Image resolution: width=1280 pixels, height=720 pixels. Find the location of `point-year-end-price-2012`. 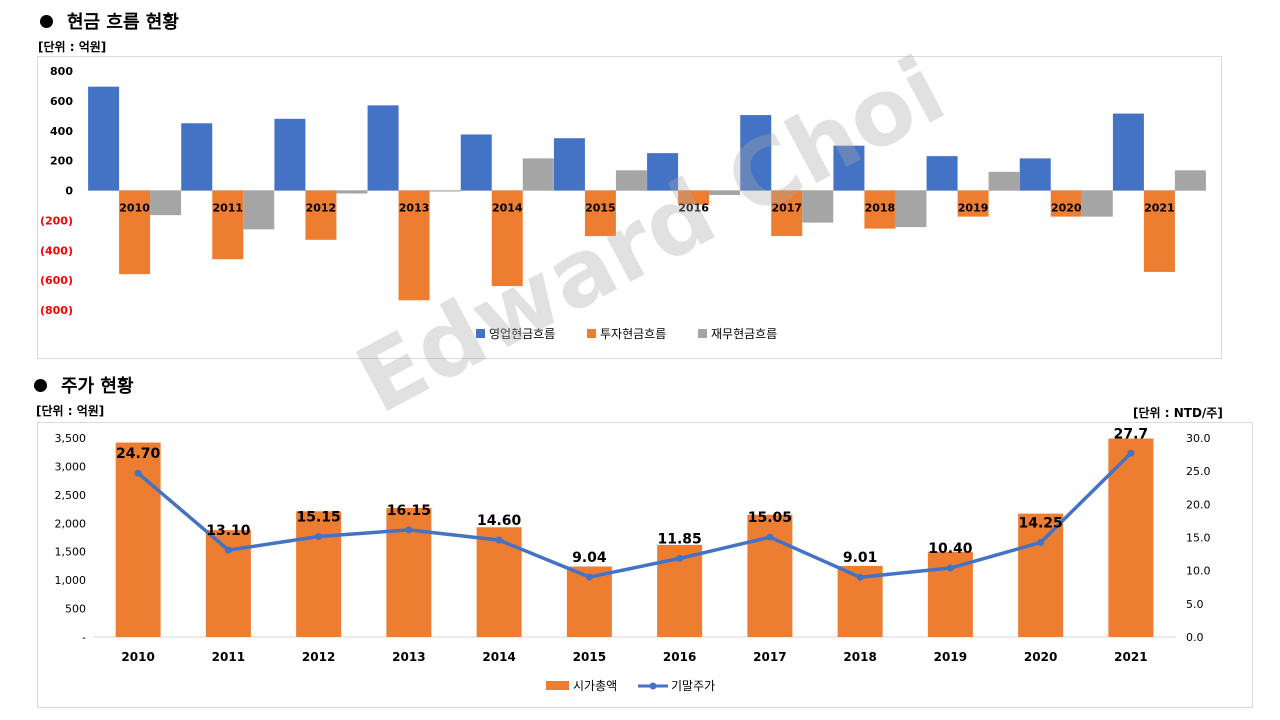

point-year-end-price-2012 is located at coordinates (319, 537).